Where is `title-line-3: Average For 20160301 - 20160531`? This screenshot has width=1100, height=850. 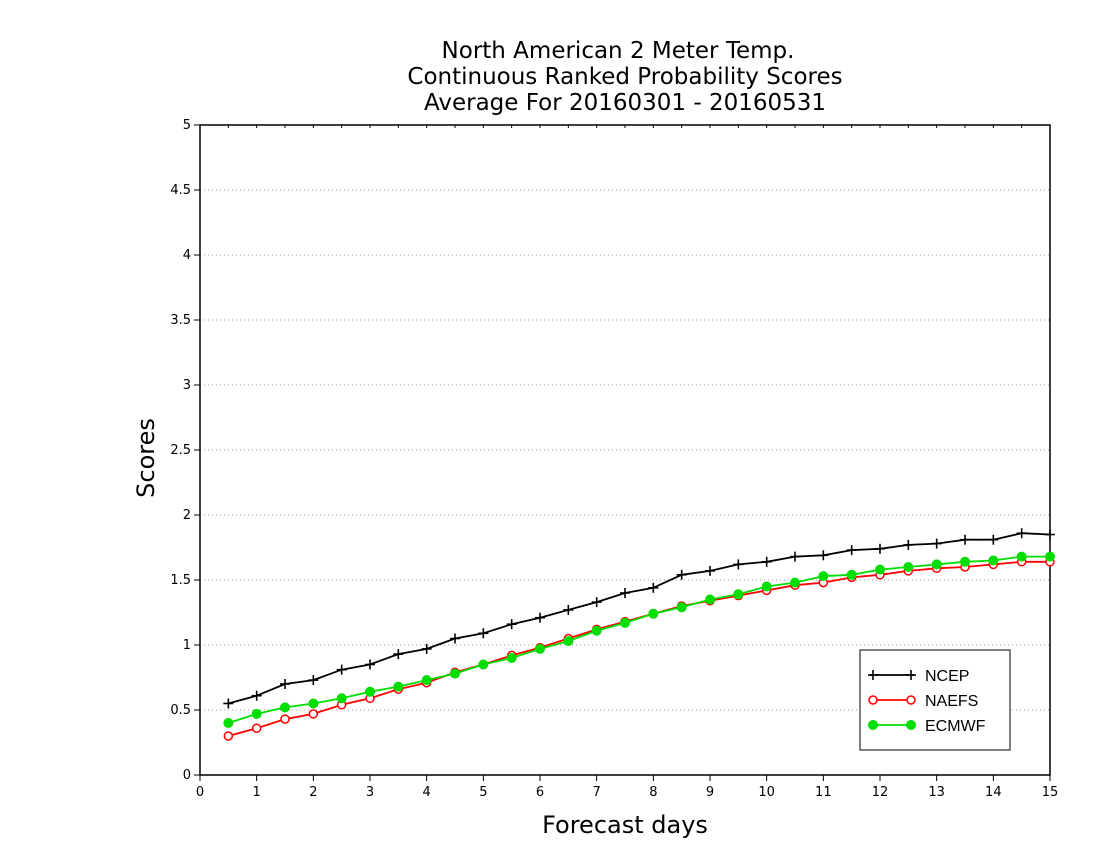
title-line-3: Average For 20160301 - 20160531 is located at coordinates (625, 103).